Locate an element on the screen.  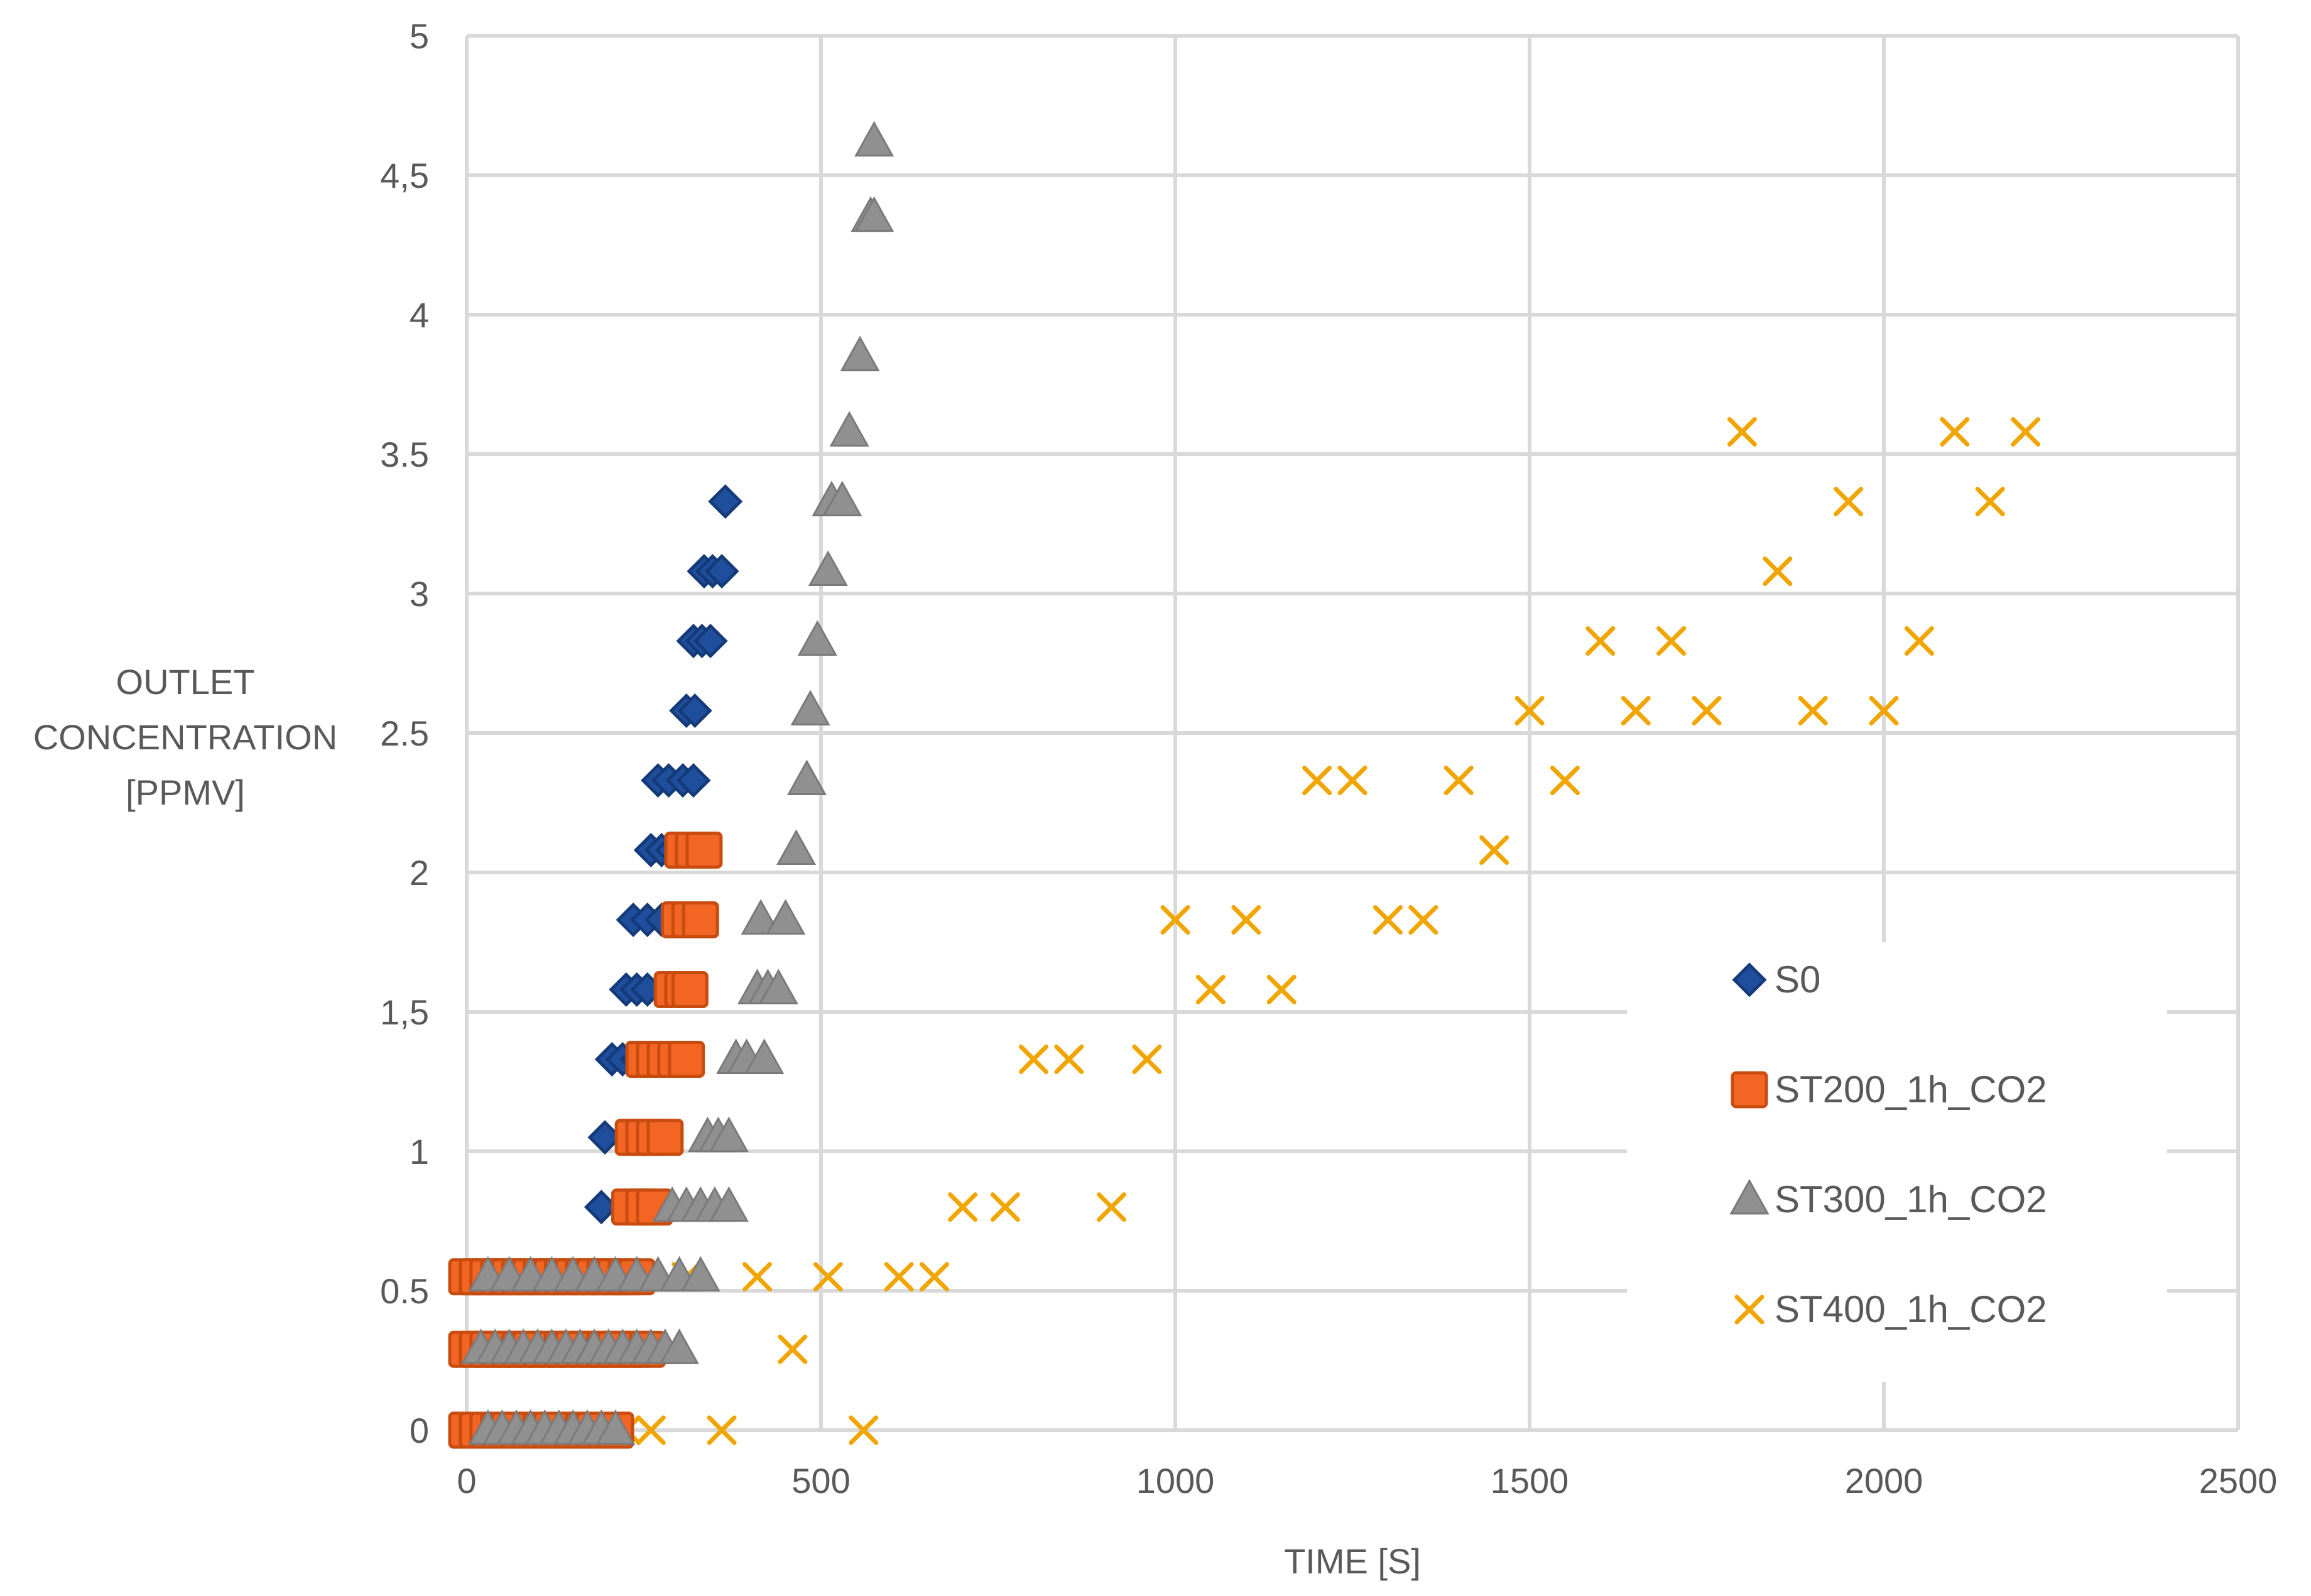
y-tick-label: 4 is located at coordinates (419, 315).